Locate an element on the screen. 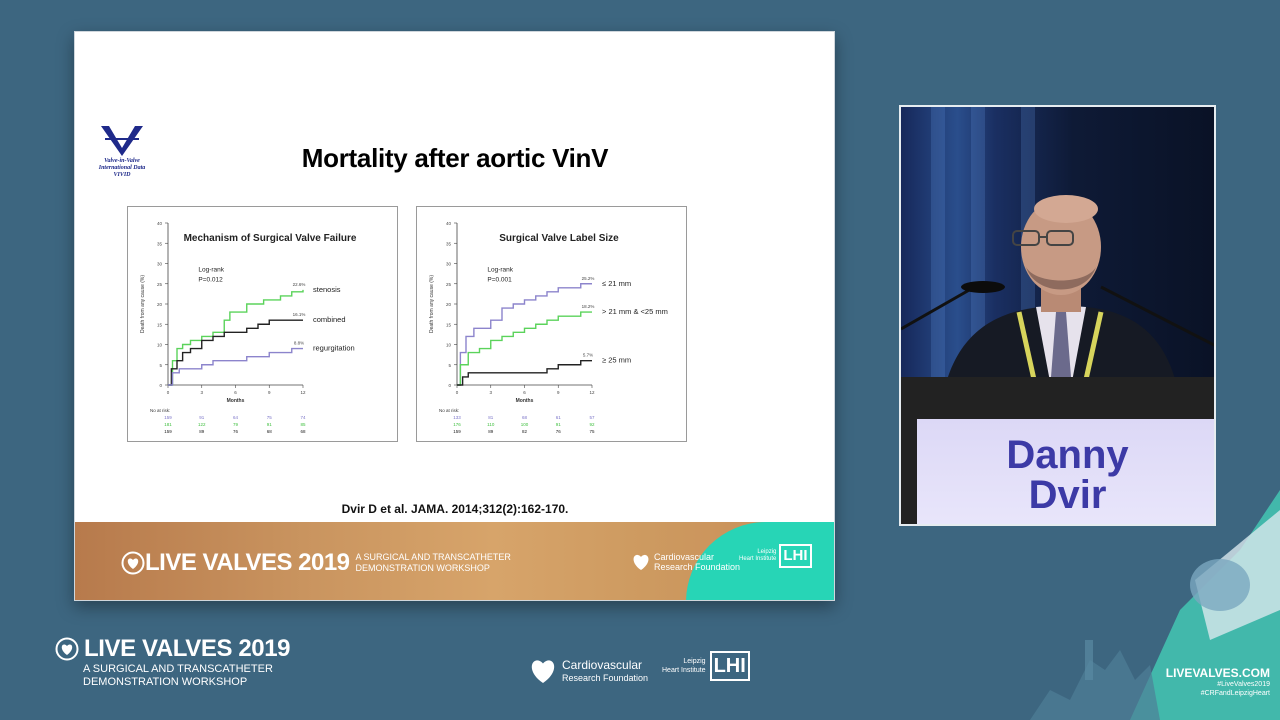 The image size is (1280, 720). slide-brand-title: LIVE VALVES 2019 is located at coordinates (247, 562).